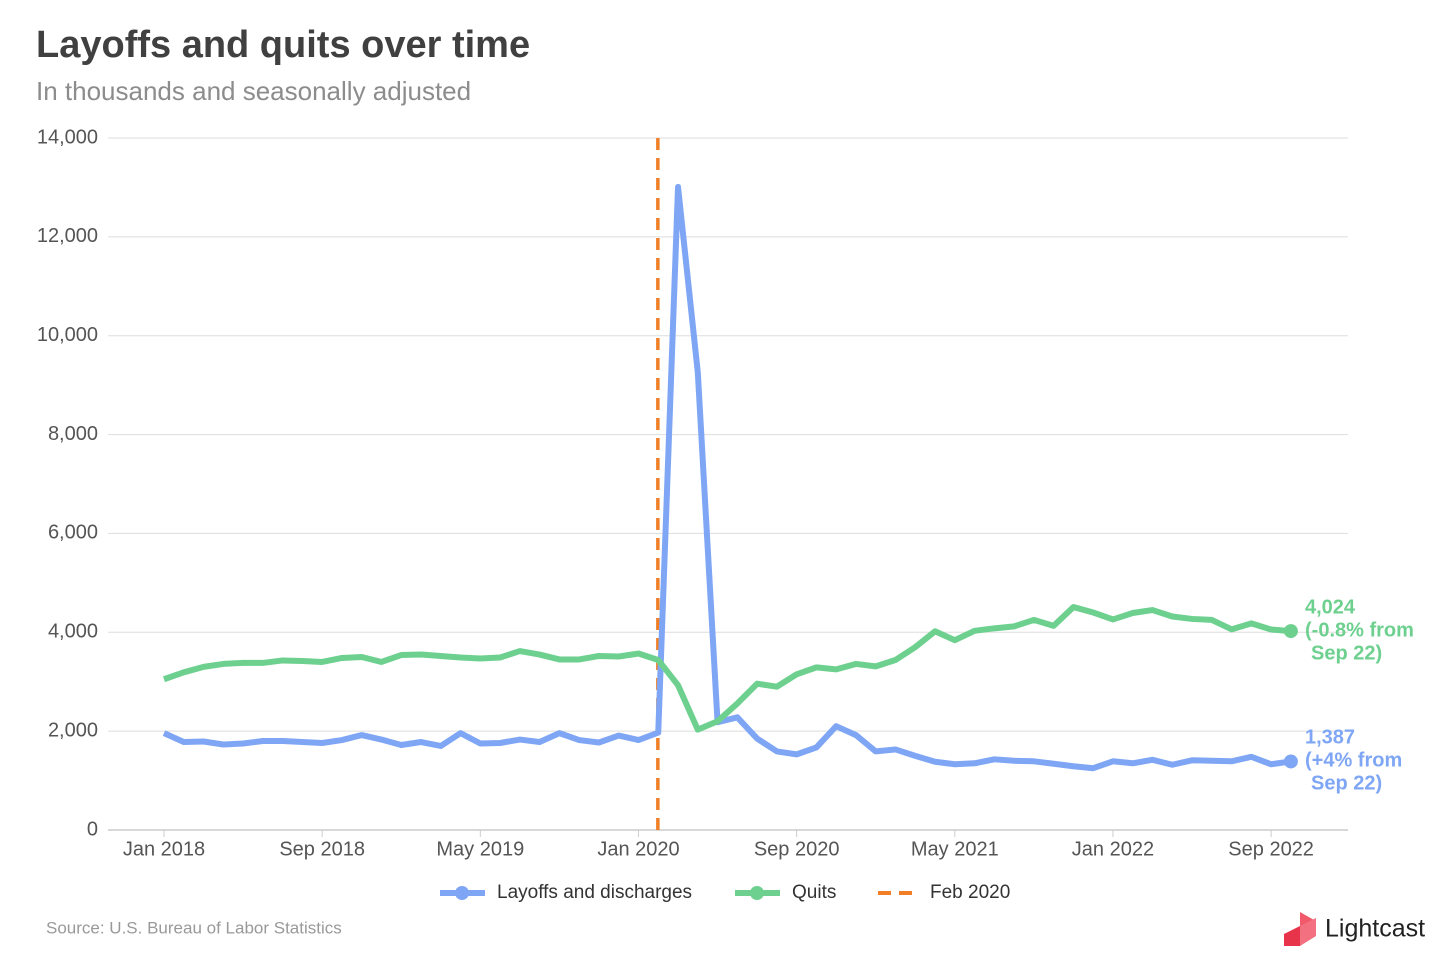  Describe the element at coordinates (92, 829) in the screenshot. I see `y-tick-label: 0` at that location.